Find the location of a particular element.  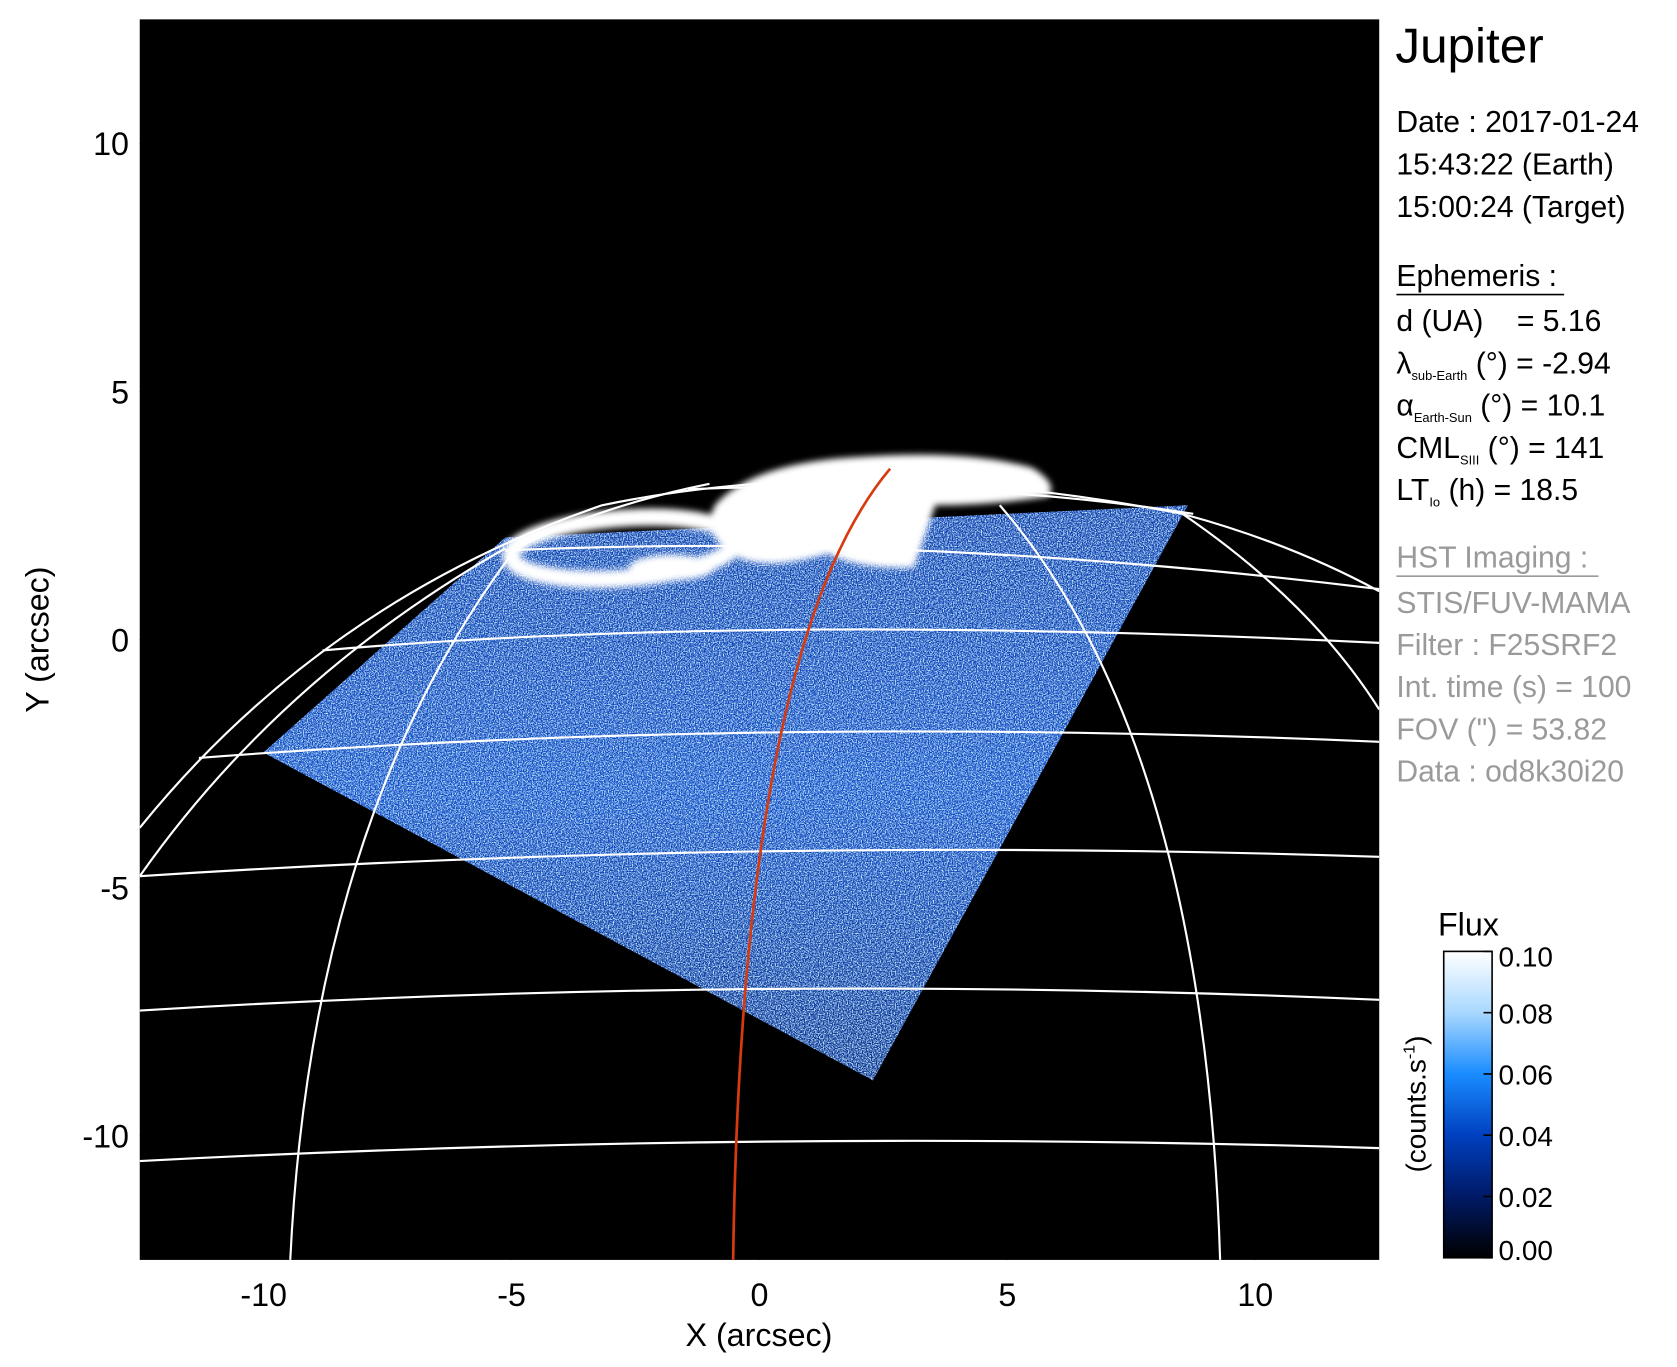

ephemeris-row: CMLSIII (°) = 141 is located at coordinates (1500, 449).